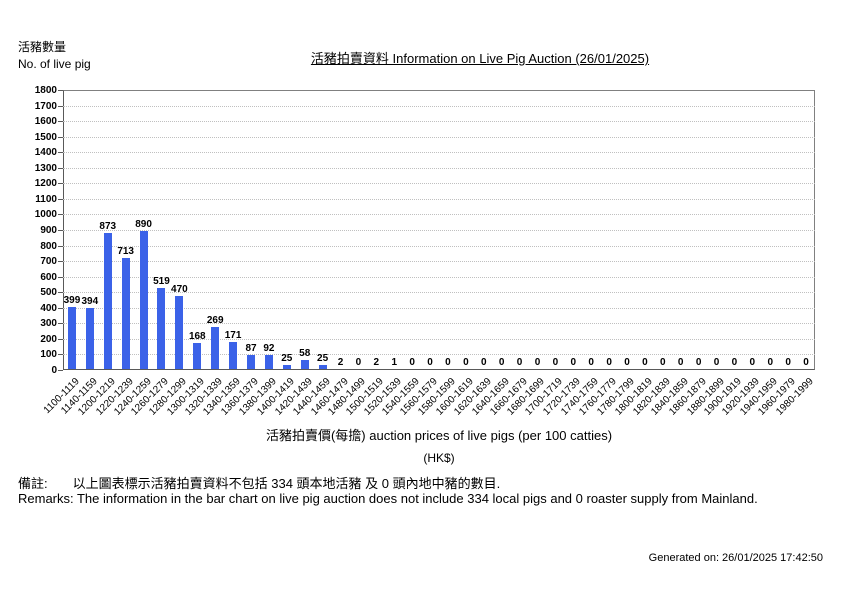  I want to click on generated-timestamp: Generated on: 26/01/2025 17:42:50, so click(735, 558).